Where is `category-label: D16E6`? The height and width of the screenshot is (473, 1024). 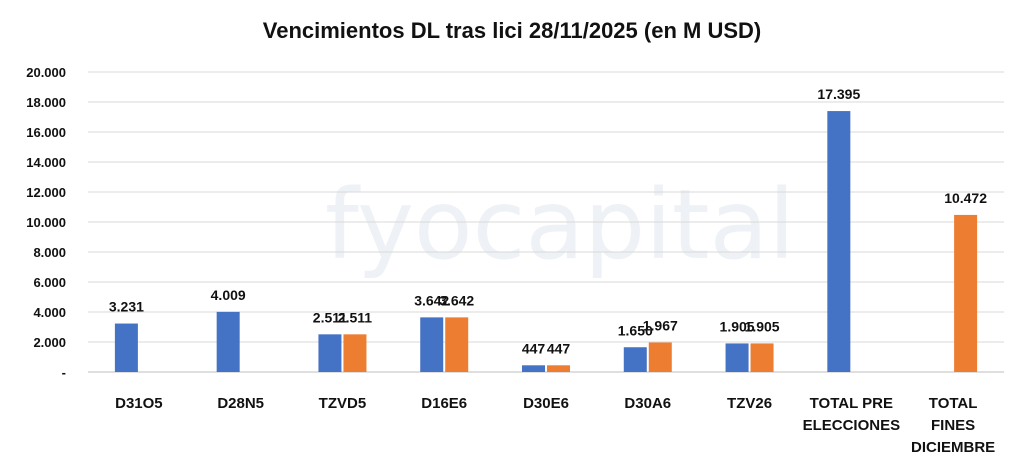 category-label: D16E6 is located at coordinates (444, 403).